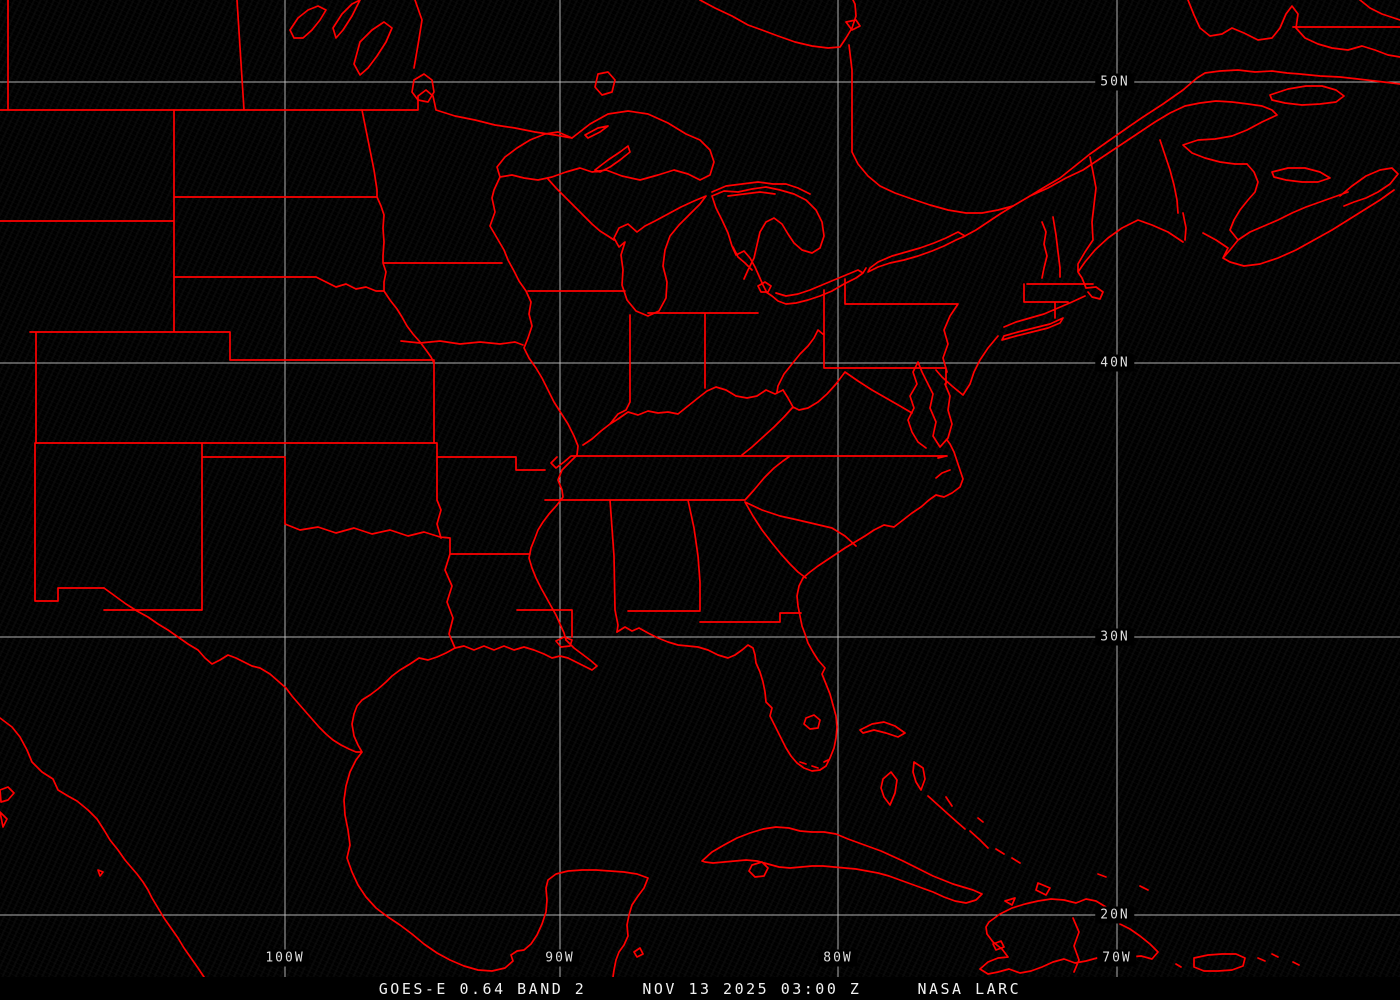 The height and width of the screenshot is (1000, 1400). I want to click on gulf-coast-florida-outline, so click(646, 674).